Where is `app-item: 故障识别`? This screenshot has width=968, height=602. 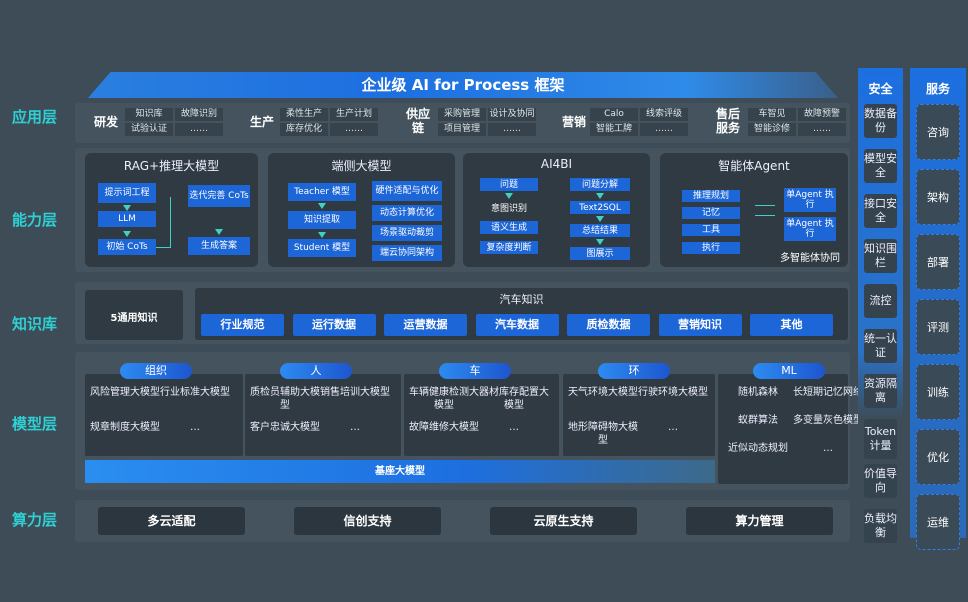
app-item: 故障识别 is located at coordinates (199, 114).